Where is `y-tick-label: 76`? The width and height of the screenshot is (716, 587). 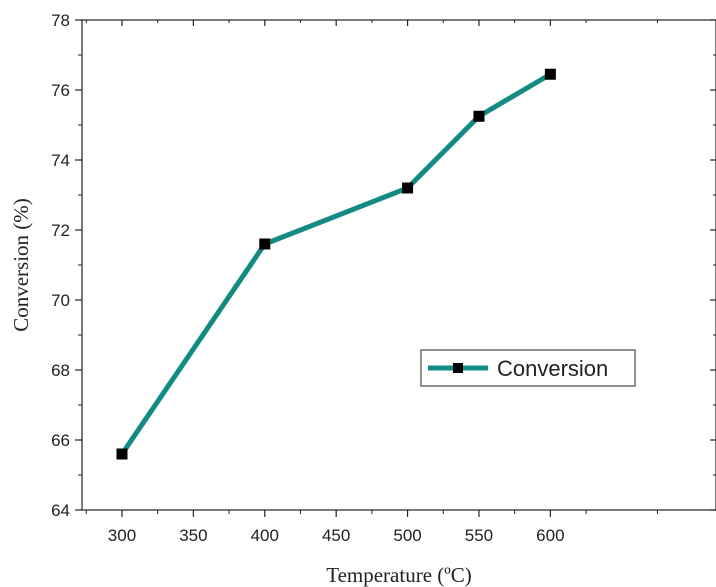
y-tick-label: 76 is located at coordinates (60, 90).